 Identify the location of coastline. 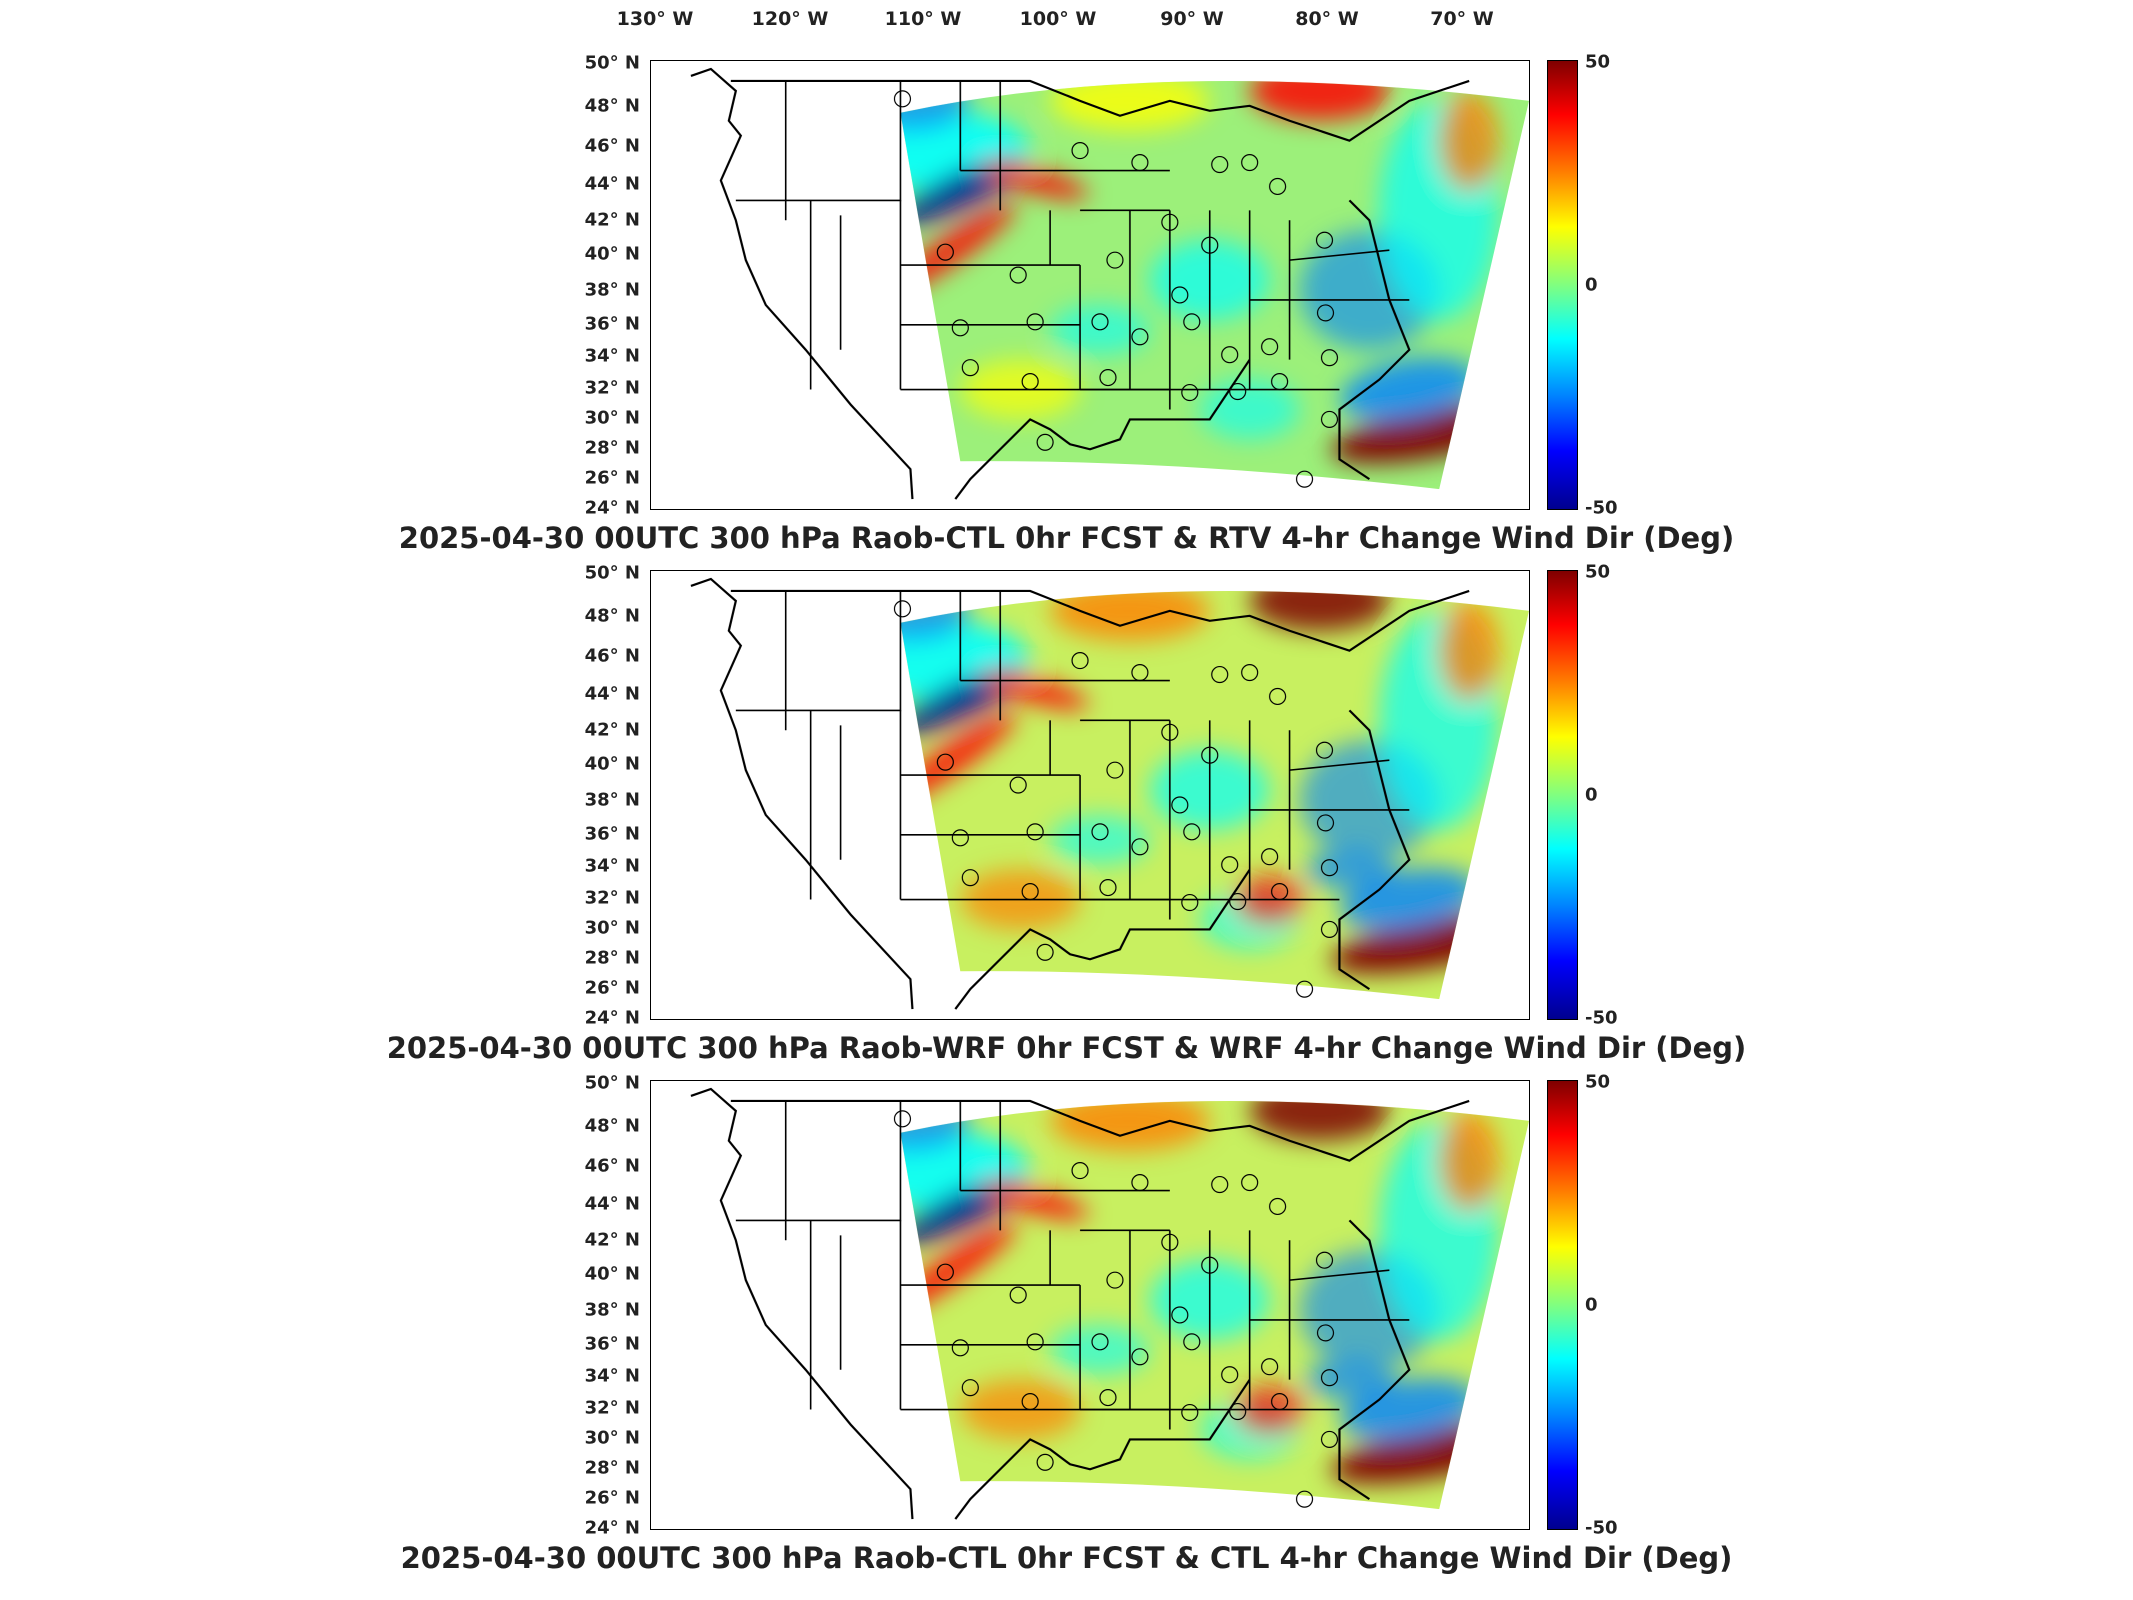
(1080, 283).